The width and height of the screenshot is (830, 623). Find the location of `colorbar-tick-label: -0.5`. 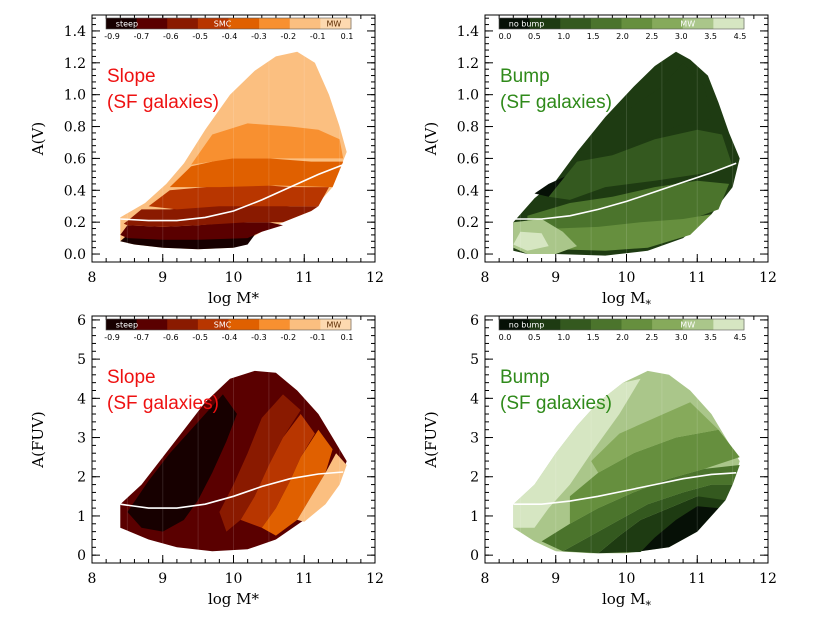

colorbar-tick-label: -0.5 is located at coordinates (200, 337).